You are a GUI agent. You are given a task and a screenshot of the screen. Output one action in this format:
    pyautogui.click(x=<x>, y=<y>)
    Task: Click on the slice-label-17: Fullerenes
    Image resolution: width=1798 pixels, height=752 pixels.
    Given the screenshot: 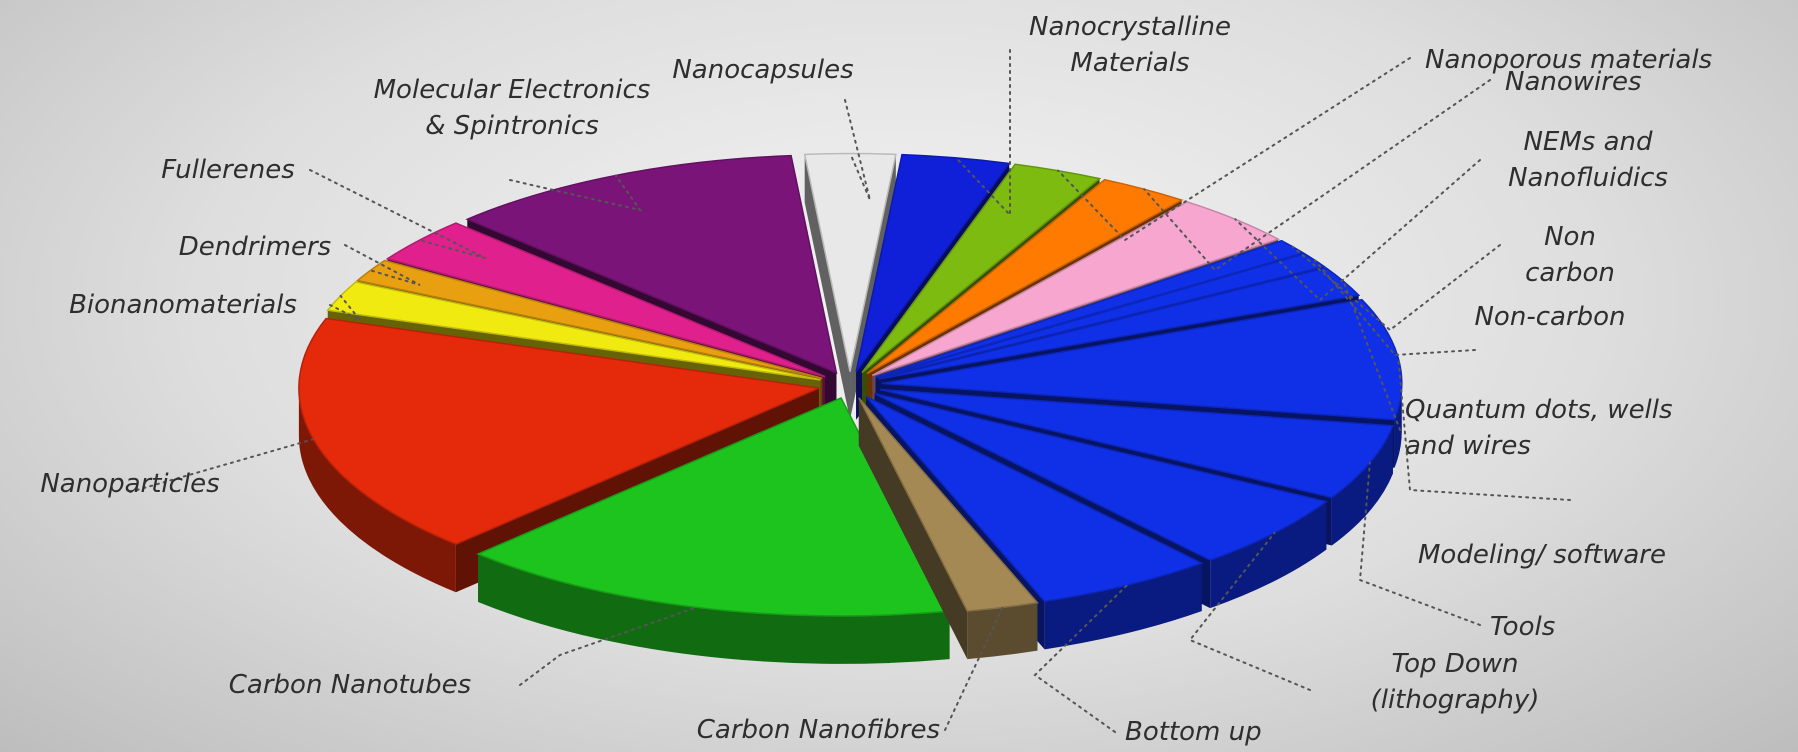 What is the action you would take?
    pyautogui.click(x=228, y=170)
    